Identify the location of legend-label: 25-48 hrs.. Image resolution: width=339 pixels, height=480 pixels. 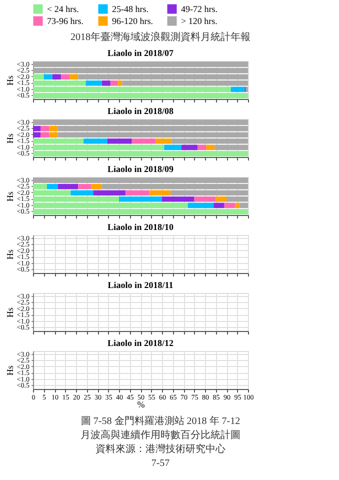
(130, 9).